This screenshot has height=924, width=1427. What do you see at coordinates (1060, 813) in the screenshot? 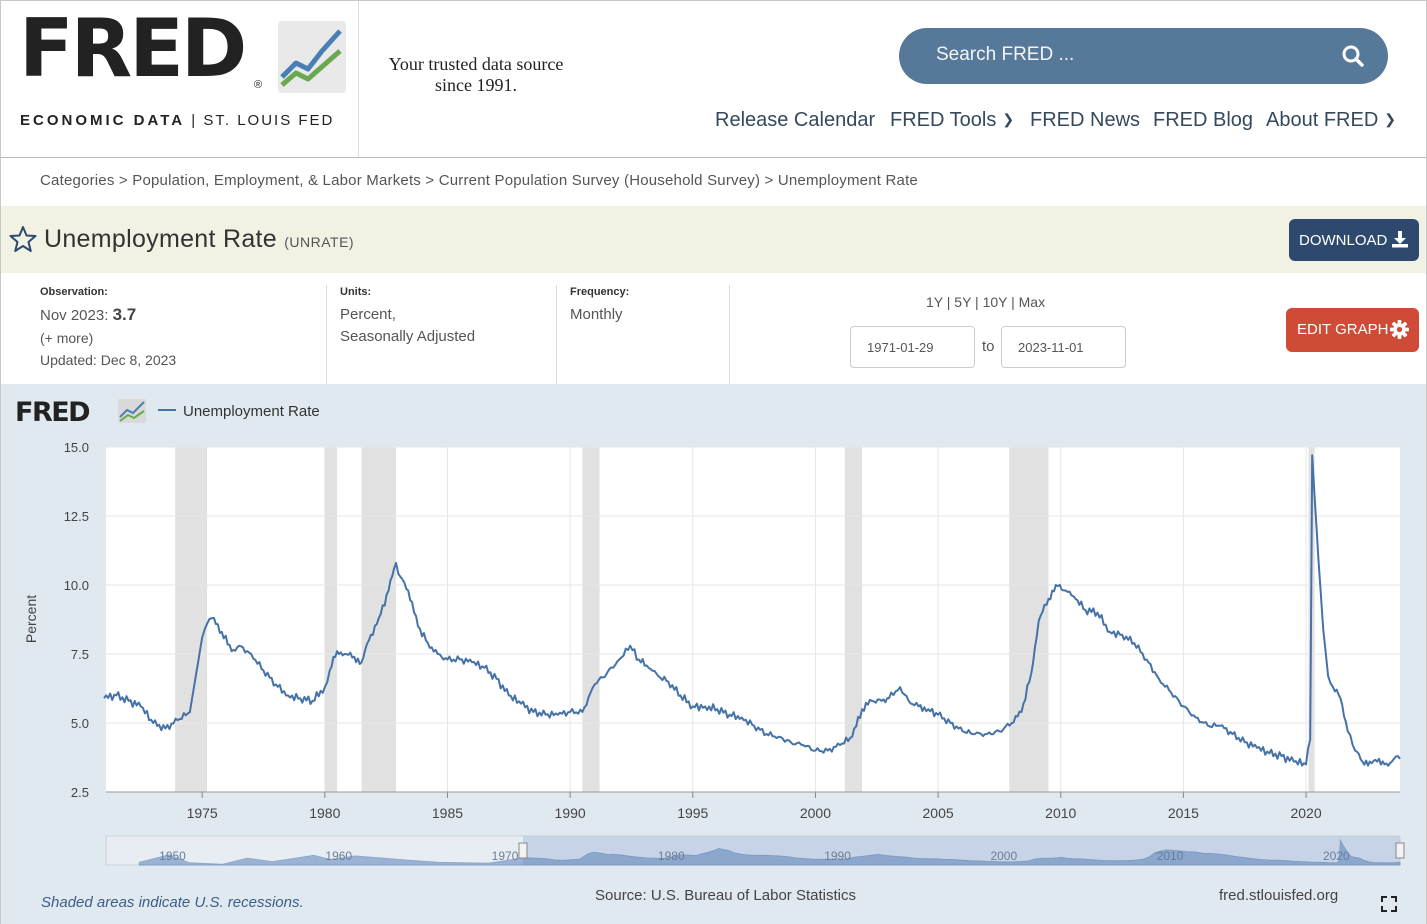
I see `x-tick-label: 2010` at bounding box center [1060, 813].